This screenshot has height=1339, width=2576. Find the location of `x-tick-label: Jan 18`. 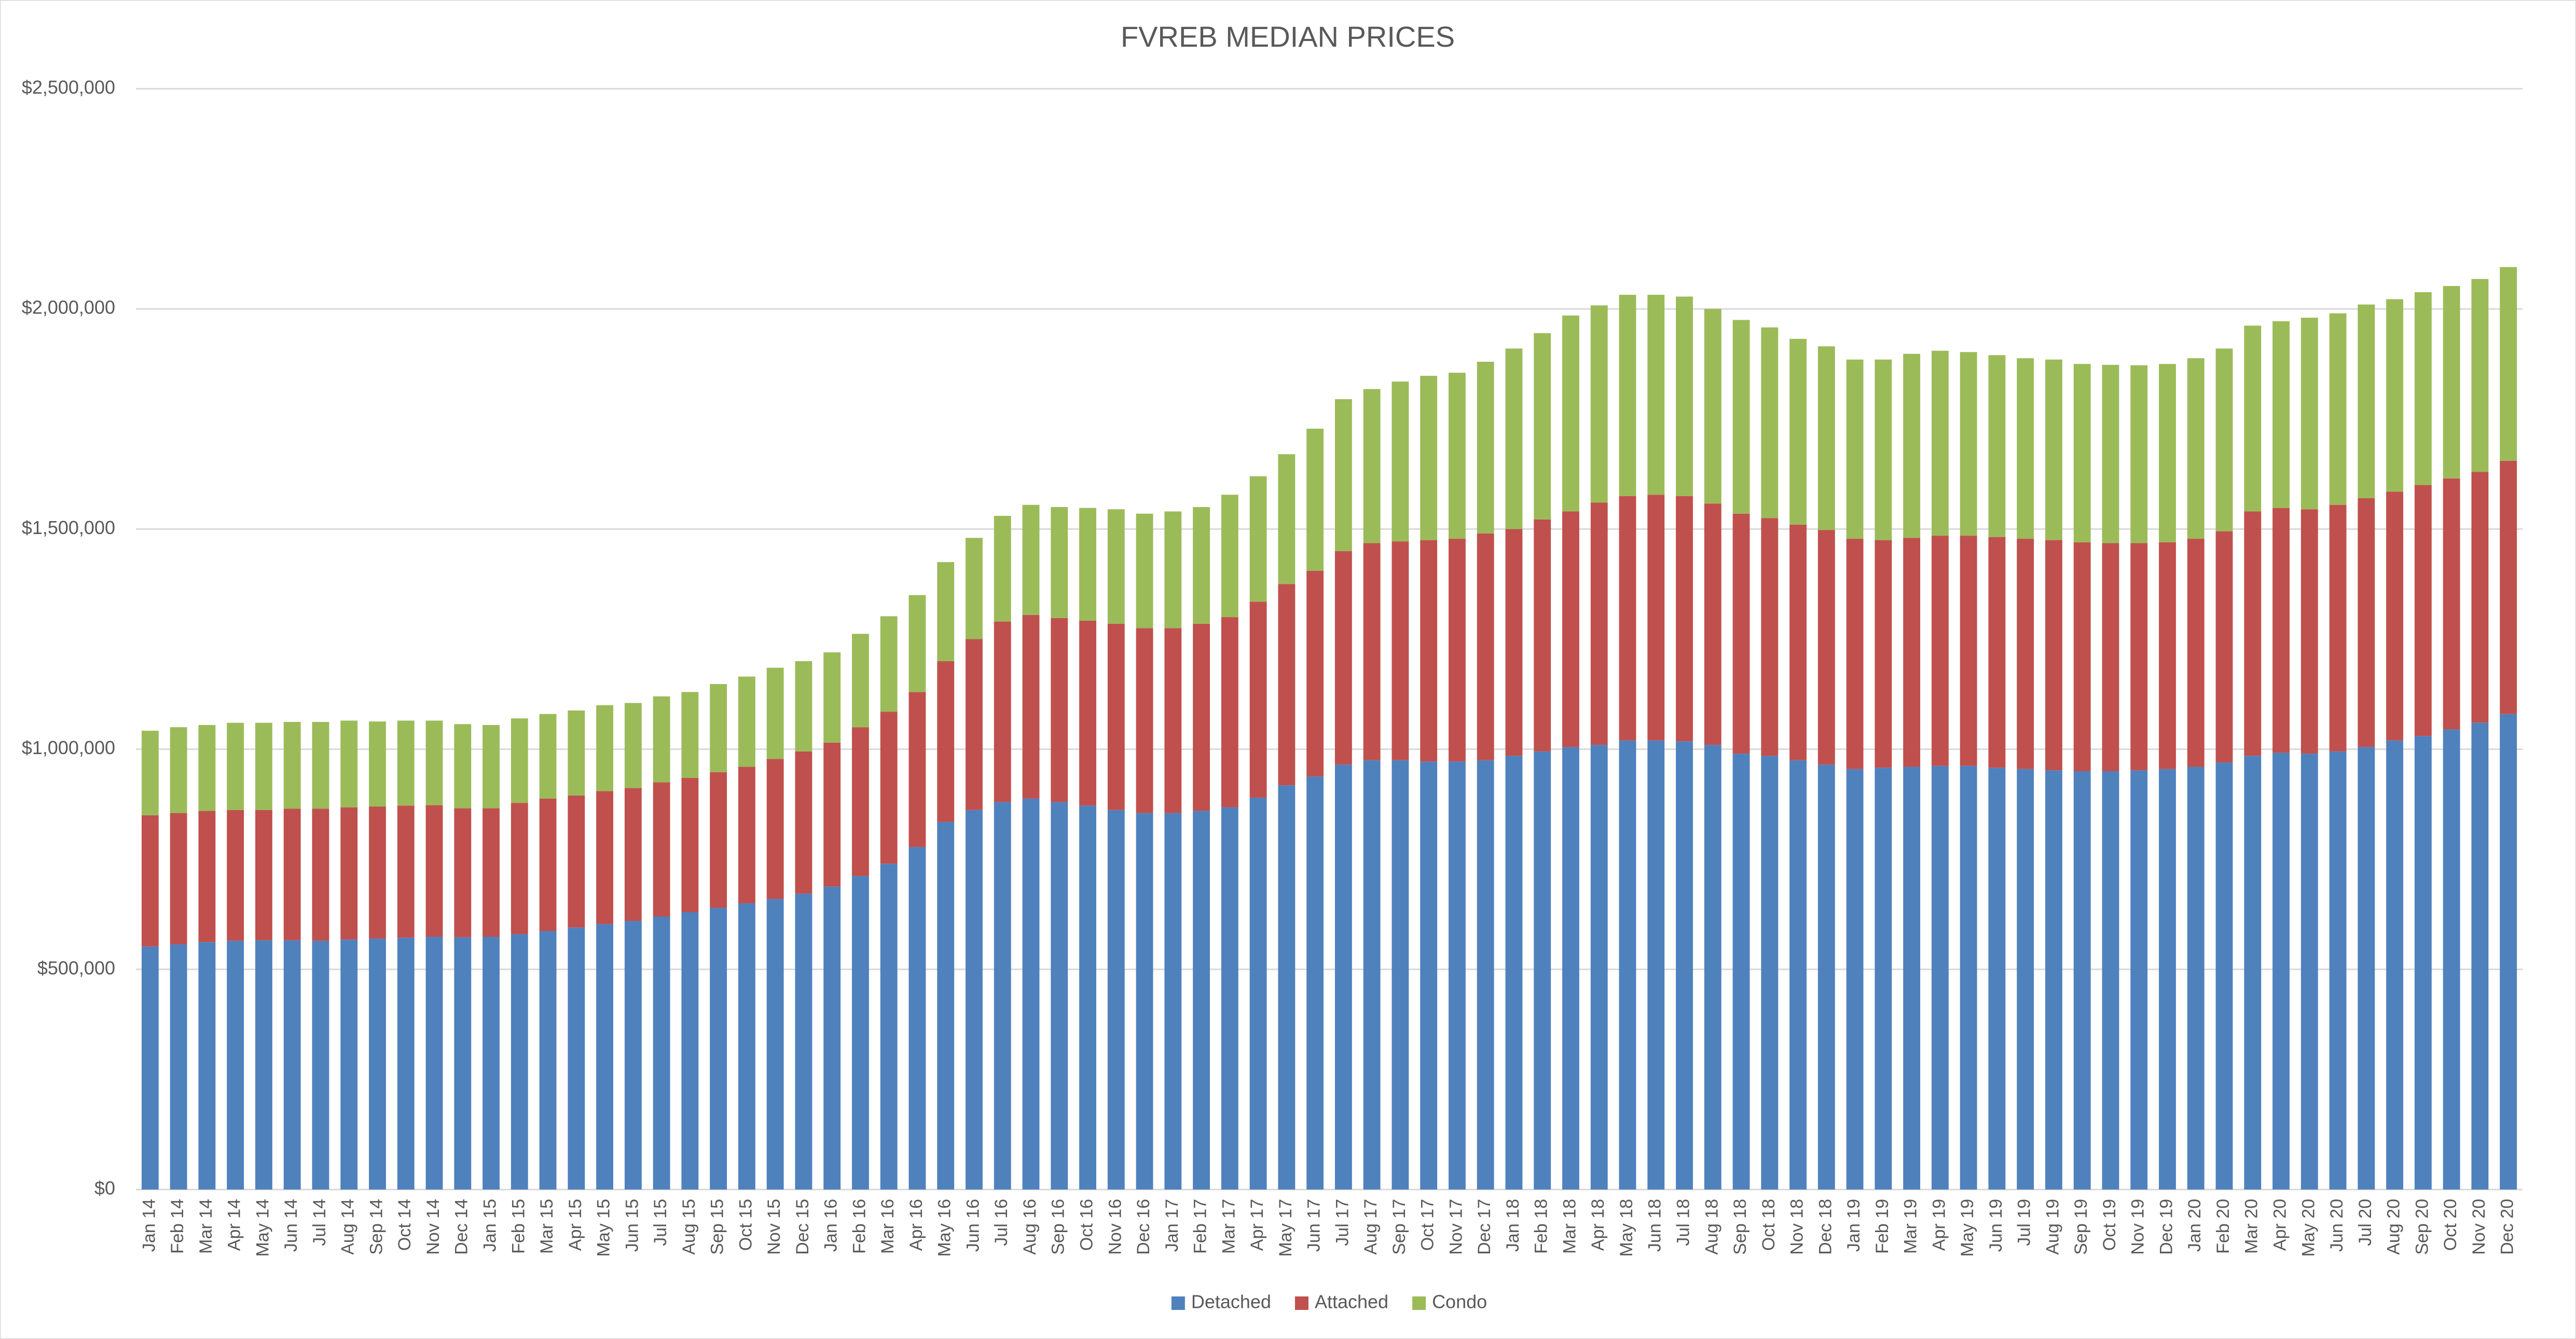

x-tick-label: Jan 18 is located at coordinates (1513, 1225).